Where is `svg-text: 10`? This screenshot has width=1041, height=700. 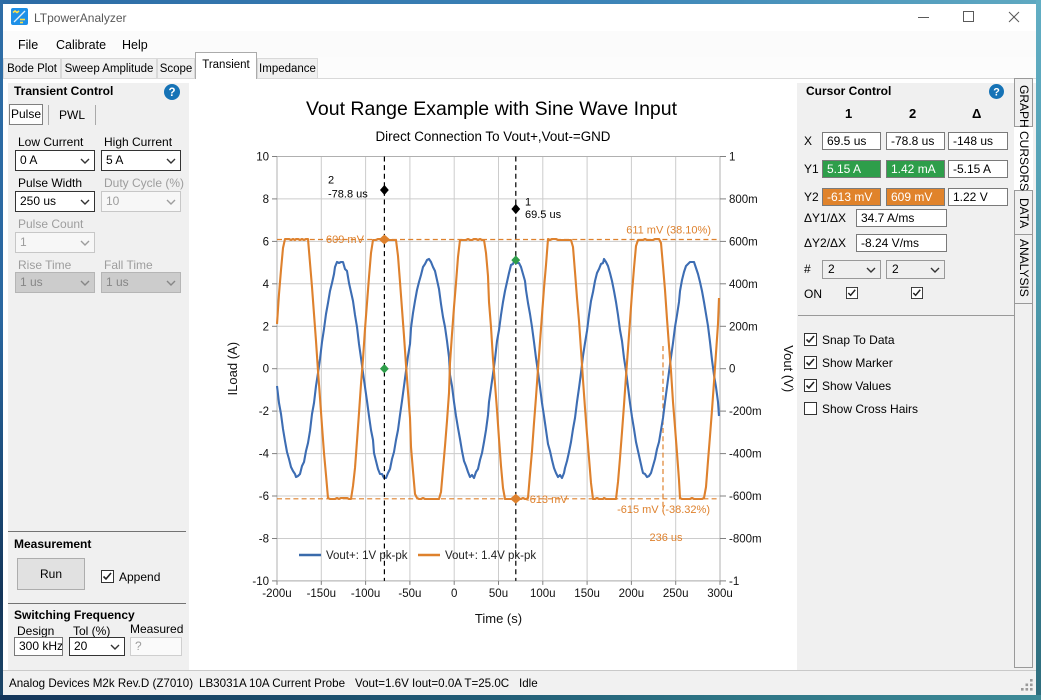
svg-text: 10 is located at coordinates (262, 158).